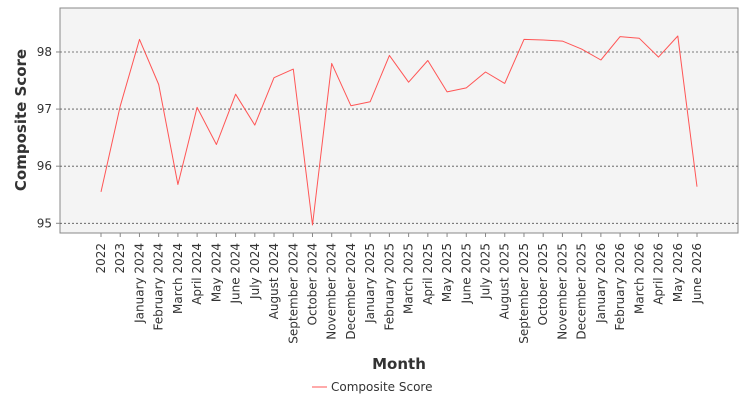 Image resolution: width=750 pixels, height=400 pixels. I want to click on y-tick-label: 97, so click(44, 109).